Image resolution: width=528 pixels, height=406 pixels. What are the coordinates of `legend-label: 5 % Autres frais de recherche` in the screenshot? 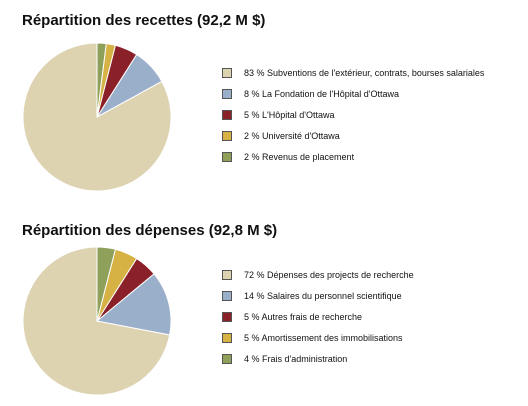 It's located at (303, 317).